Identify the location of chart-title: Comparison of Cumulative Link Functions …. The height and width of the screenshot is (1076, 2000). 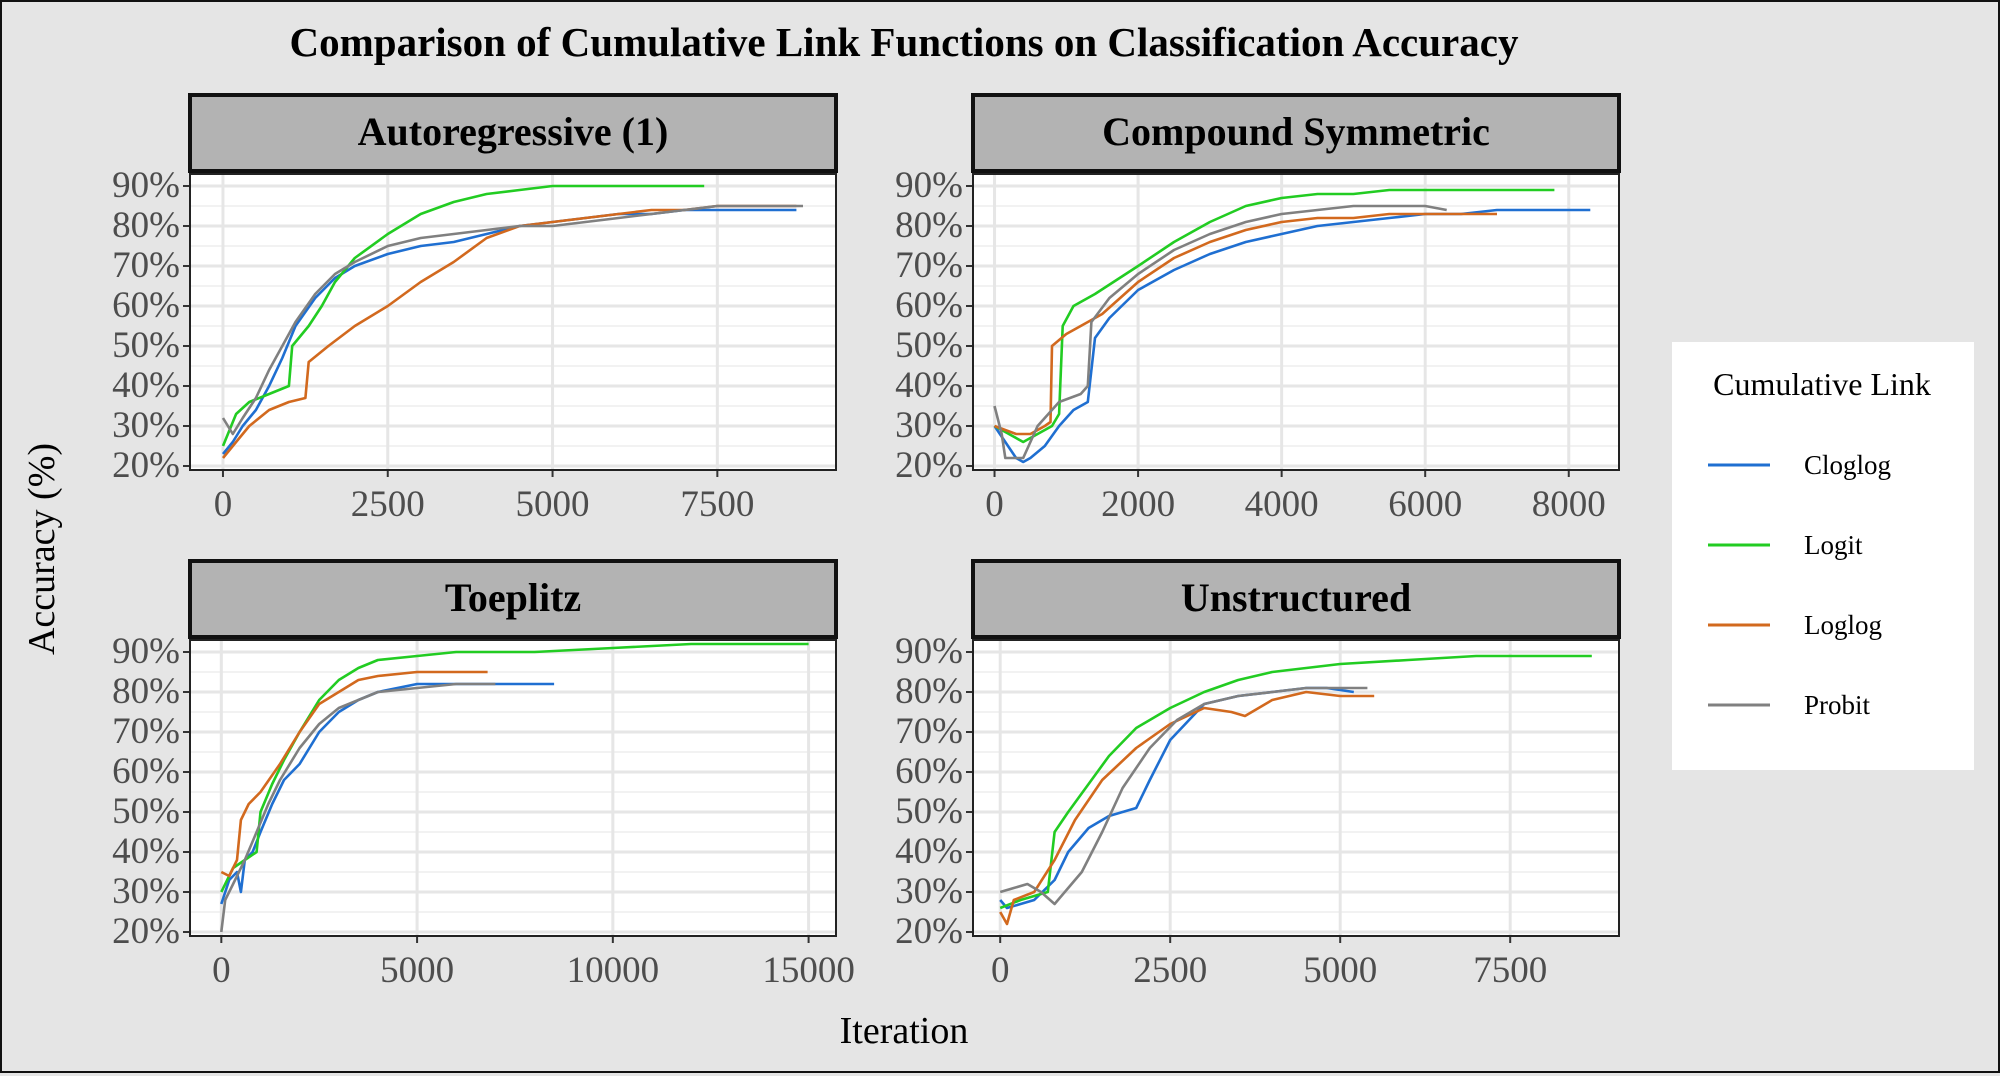
(904, 42).